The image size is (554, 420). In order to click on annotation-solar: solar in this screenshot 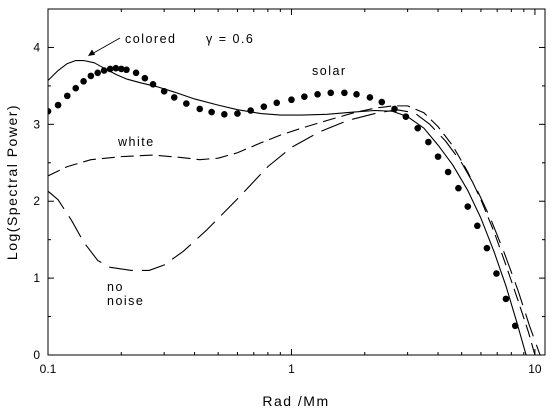, I will do `click(329, 71)`.